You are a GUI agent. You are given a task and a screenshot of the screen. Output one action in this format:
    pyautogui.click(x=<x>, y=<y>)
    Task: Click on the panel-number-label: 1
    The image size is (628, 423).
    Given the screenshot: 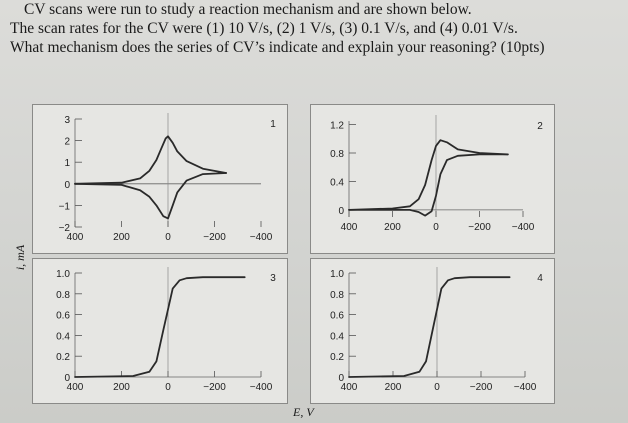 What is the action you would take?
    pyautogui.click(x=273, y=124)
    